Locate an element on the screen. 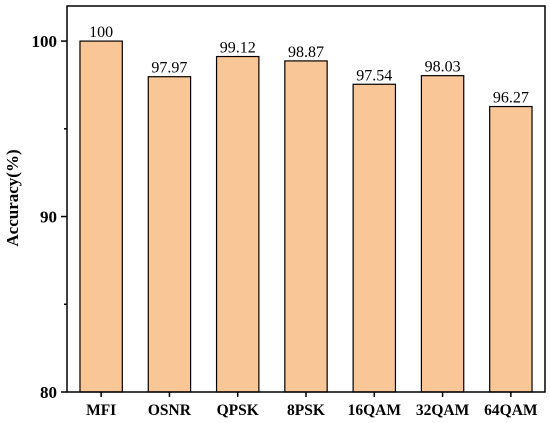 The height and width of the screenshot is (423, 550). bar-32qam is located at coordinates (442, 234).